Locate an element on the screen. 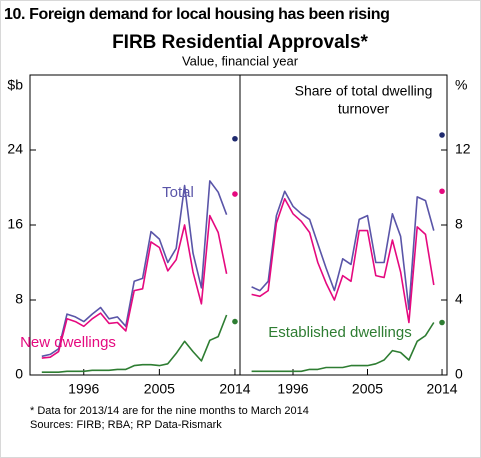 The width and height of the screenshot is (481, 458). sources: Sources: FIRB; RBA; RP Data-Rismark is located at coordinates (126, 425).